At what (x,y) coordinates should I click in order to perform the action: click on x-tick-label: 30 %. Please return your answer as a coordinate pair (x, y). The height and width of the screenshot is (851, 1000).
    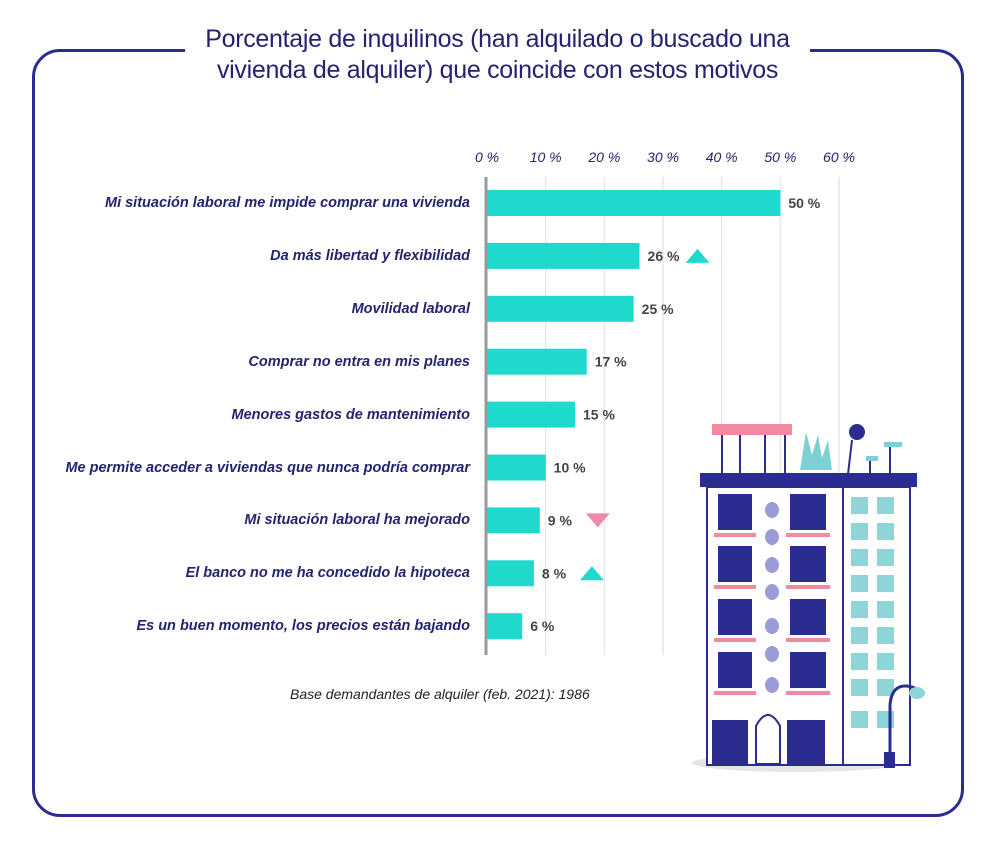
    Looking at the image, I should click on (663, 157).